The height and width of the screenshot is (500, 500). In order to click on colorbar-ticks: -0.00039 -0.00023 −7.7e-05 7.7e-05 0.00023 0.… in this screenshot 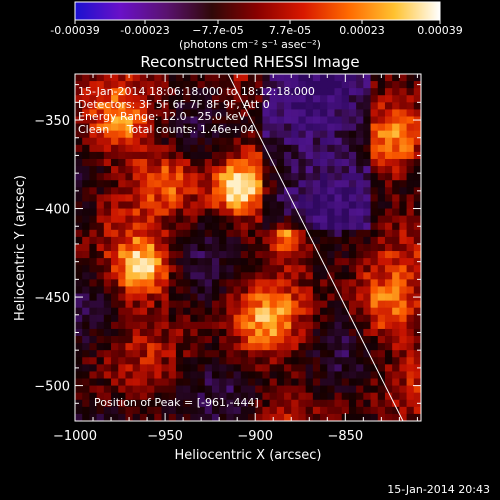, I will do `click(256, 28)`.